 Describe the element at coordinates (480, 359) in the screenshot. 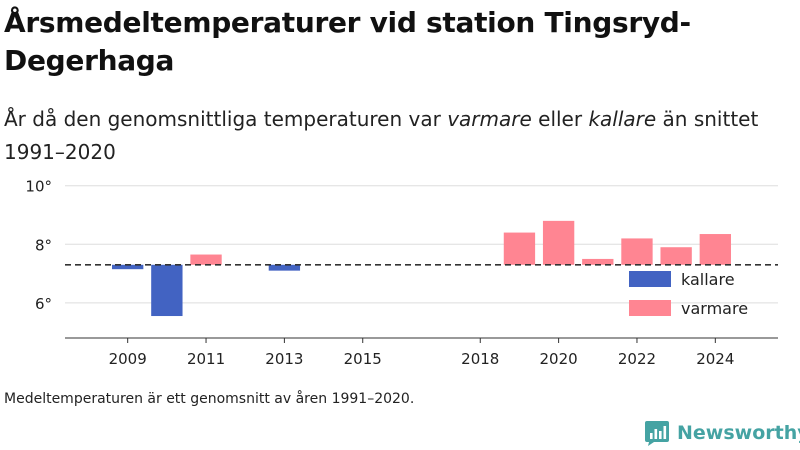

I see `x-tick-label: 2018` at that location.